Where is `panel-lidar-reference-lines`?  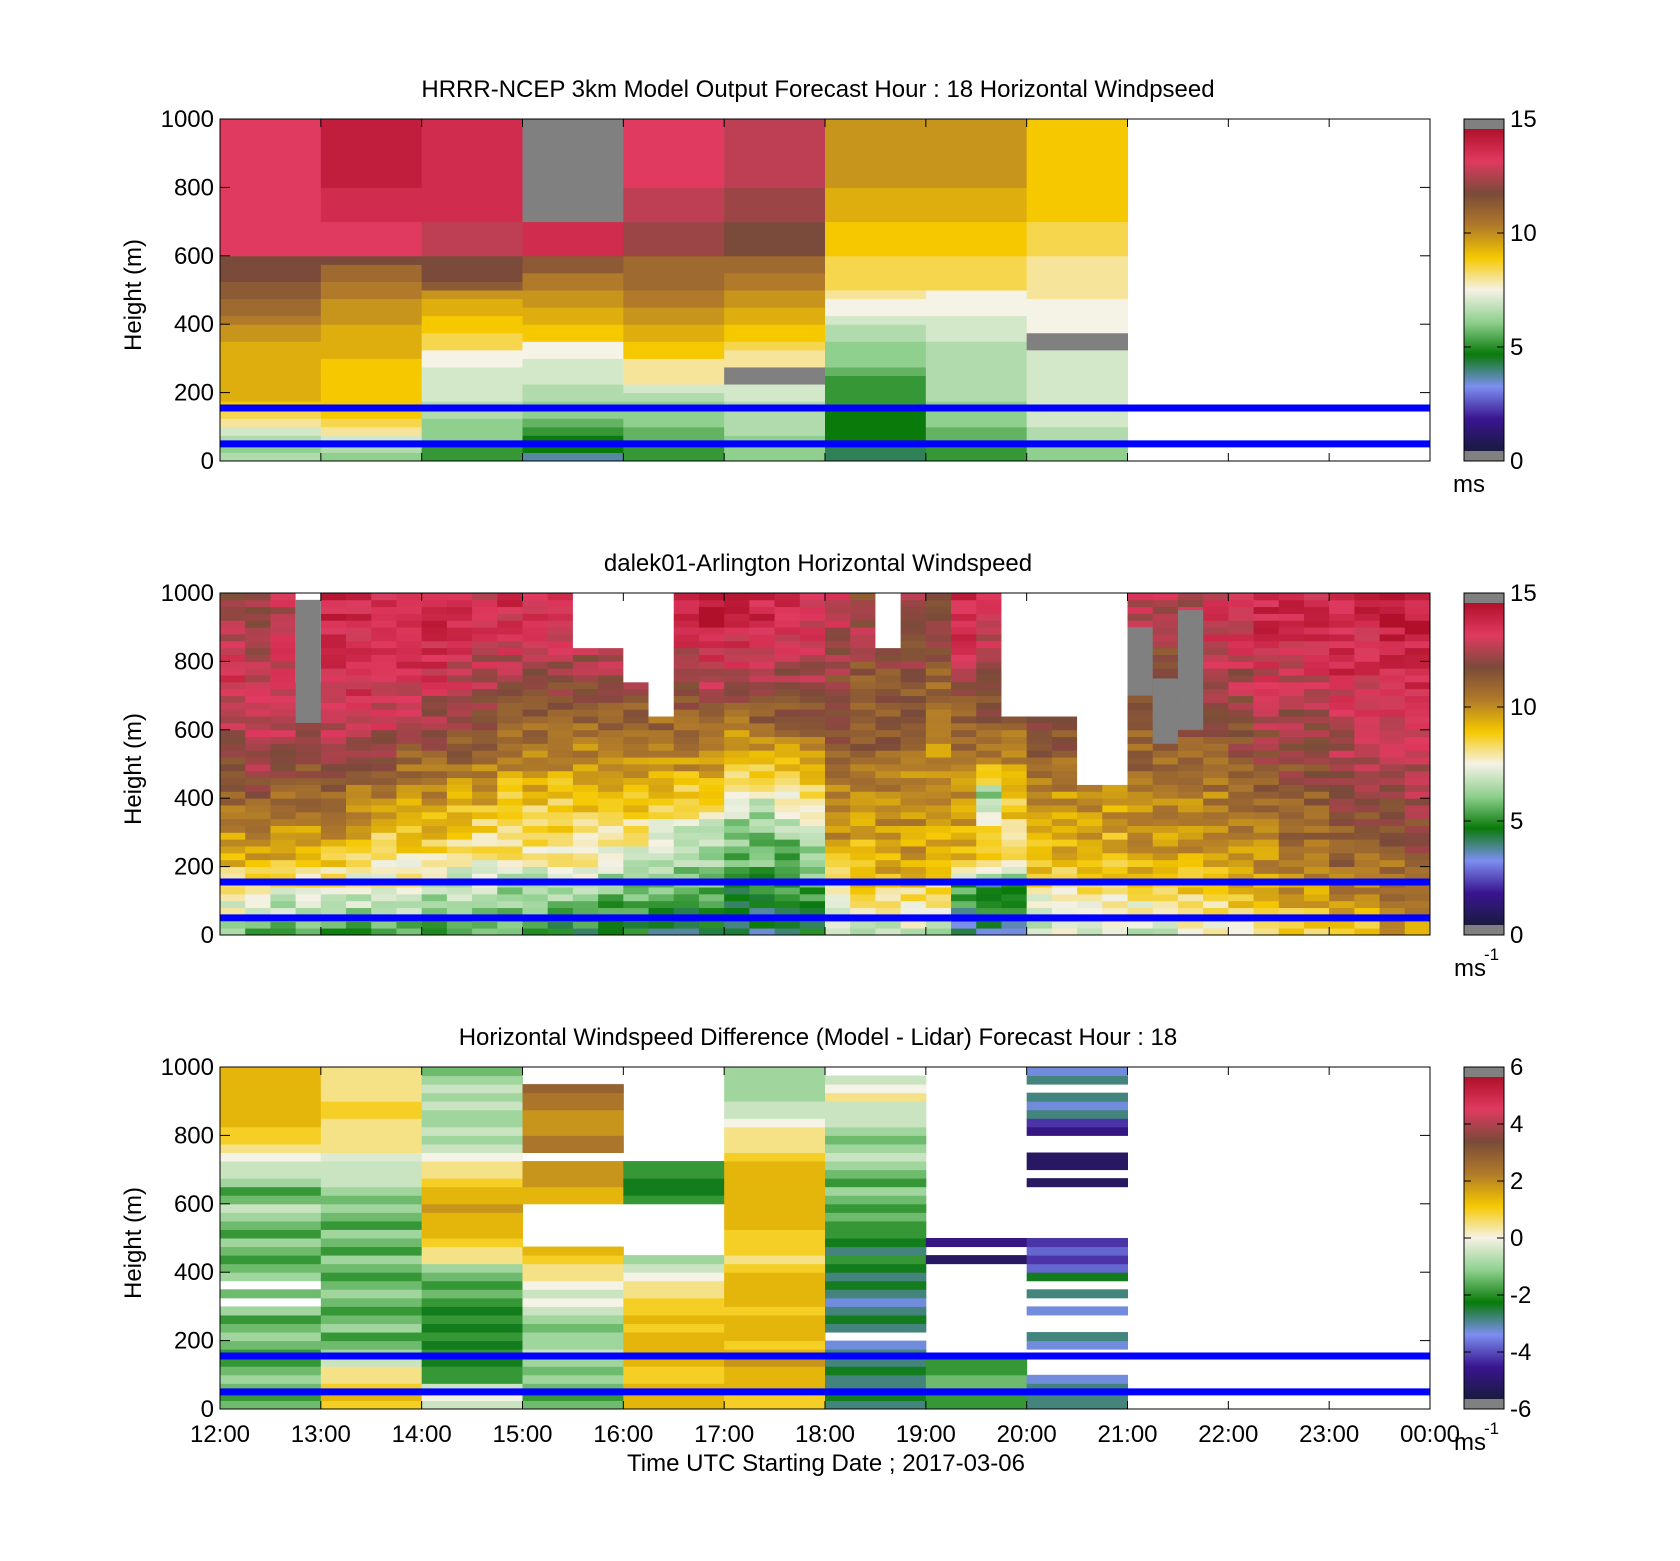
panel-lidar-reference-lines is located at coordinates (825, 900).